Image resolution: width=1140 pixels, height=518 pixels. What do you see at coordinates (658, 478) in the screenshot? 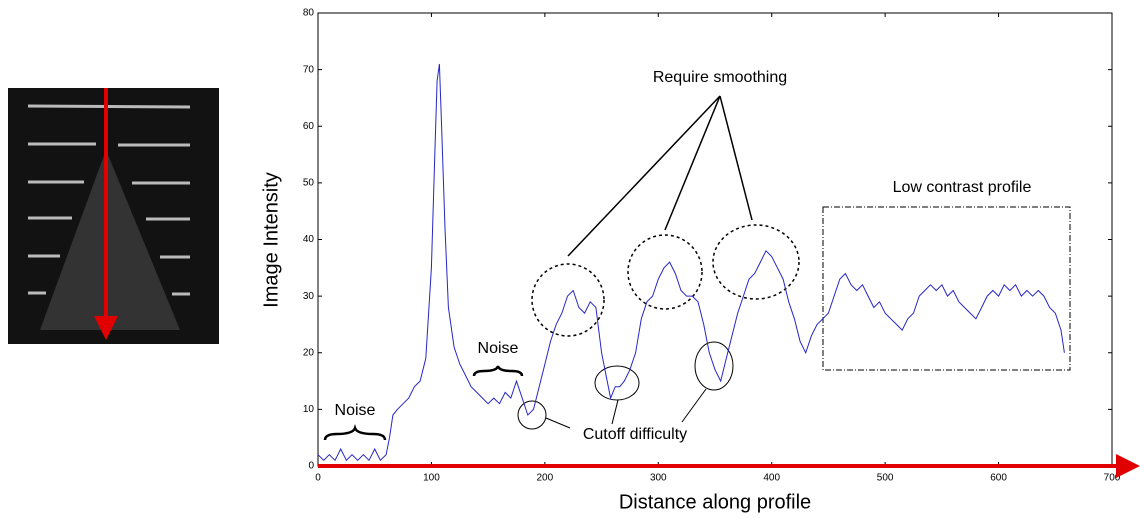
I see `x-tick-label: 300` at bounding box center [658, 478].